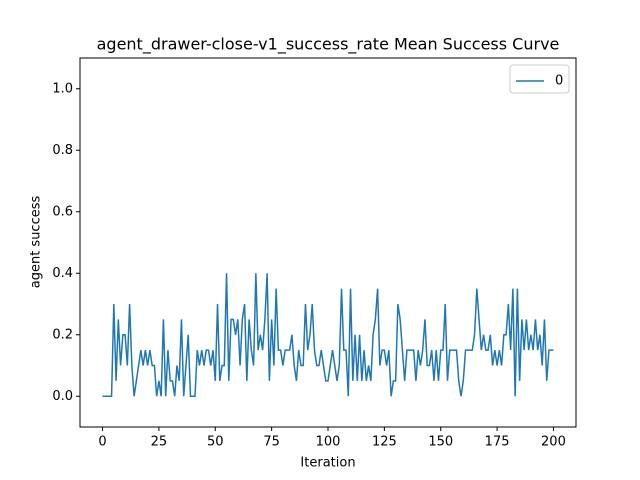 This screenshot has height=480, width=640. Describe the element at coordinates (62, 396) in the screenshot. I see `y-tick-label: 0.0` at that location.